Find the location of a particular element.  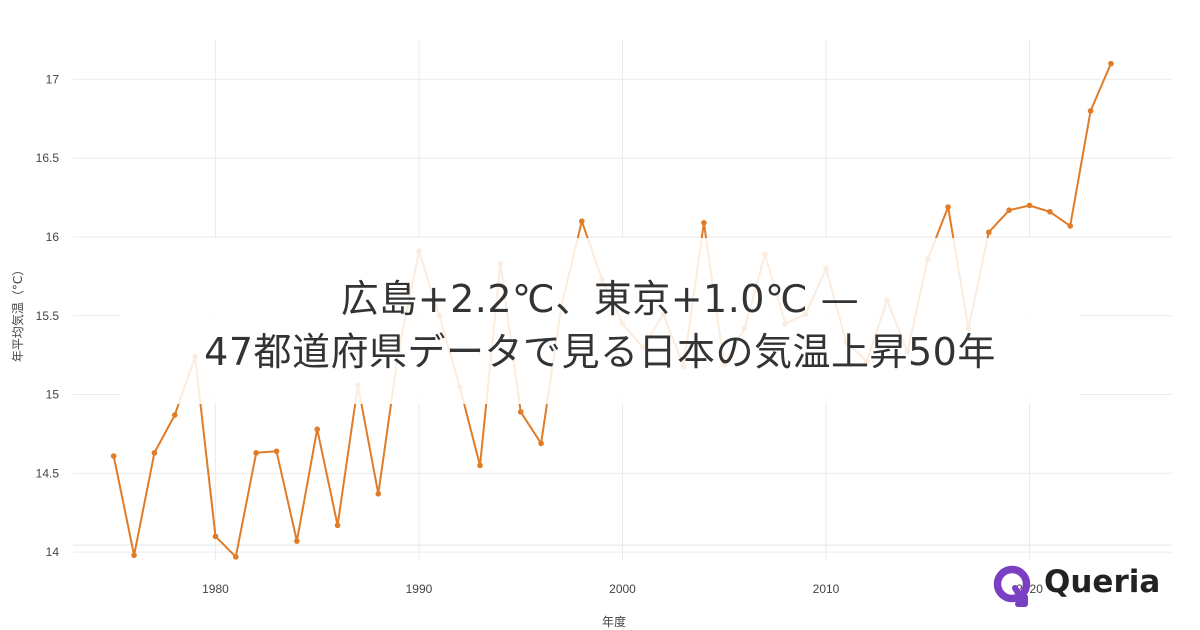

y-tick-label: 14 is located at coordinates (53, 552).